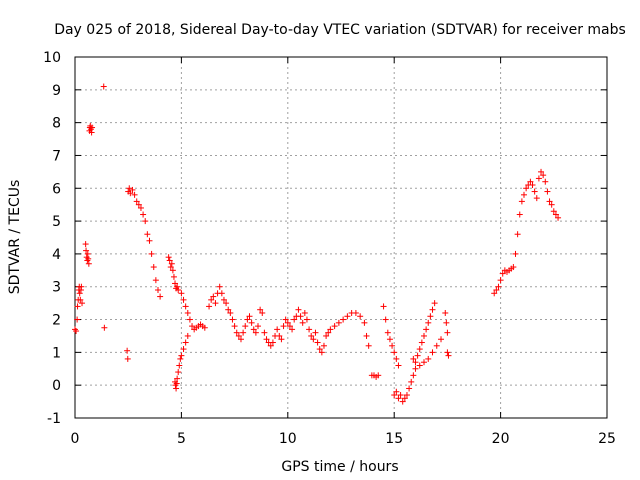 The width and height of the screenshot is (640, 480). I want to click on y-tick-label: 5, so click(56, 222).